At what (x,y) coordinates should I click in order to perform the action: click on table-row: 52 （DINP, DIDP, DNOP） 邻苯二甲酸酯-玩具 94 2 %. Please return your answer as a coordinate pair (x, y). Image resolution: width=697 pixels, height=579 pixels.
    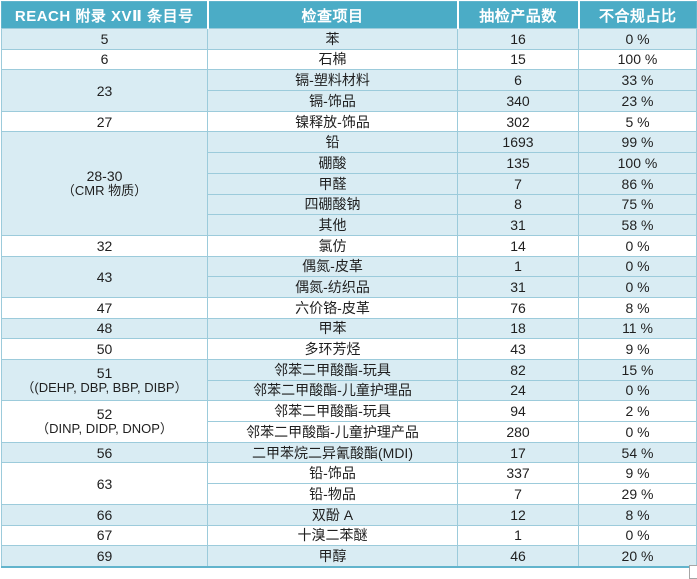
    Looking at the image, I should click on (349, 421).